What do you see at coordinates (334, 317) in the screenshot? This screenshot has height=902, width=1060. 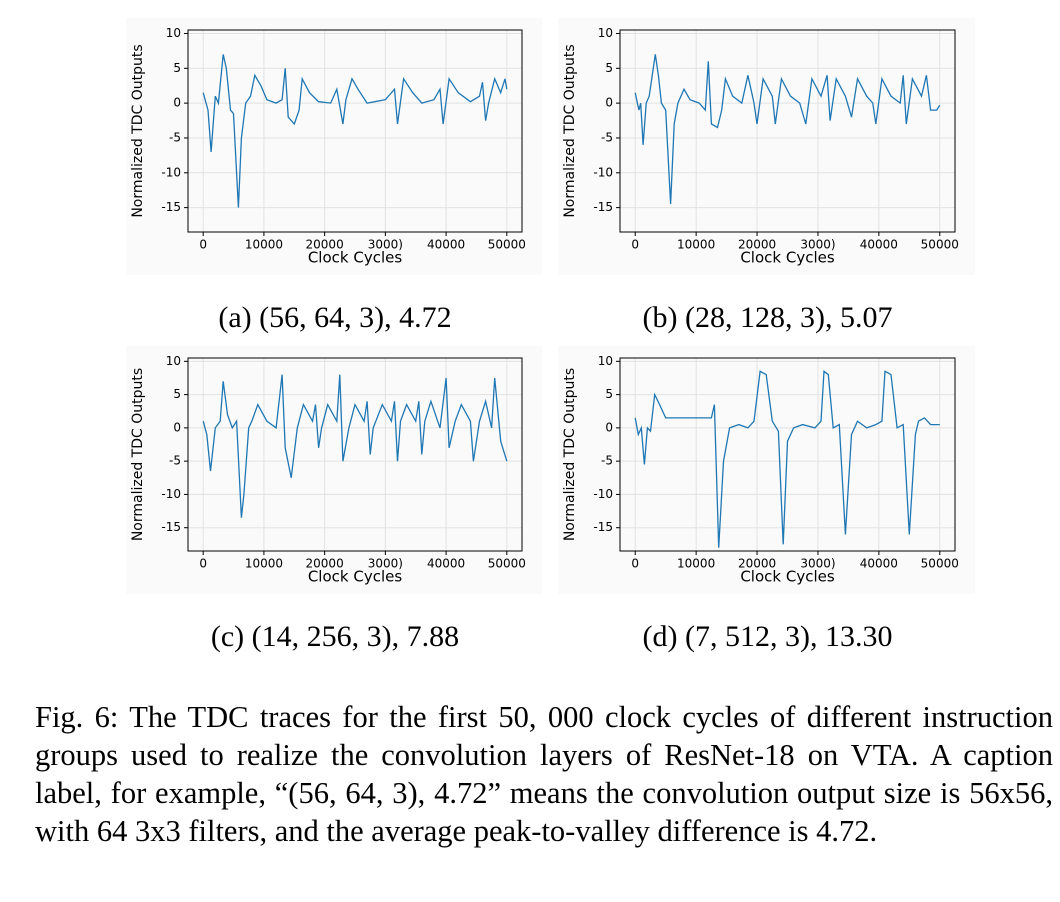 I see `subcaption: (a) (56, 64, 3), 4.72` at bounding box center [334, 317].